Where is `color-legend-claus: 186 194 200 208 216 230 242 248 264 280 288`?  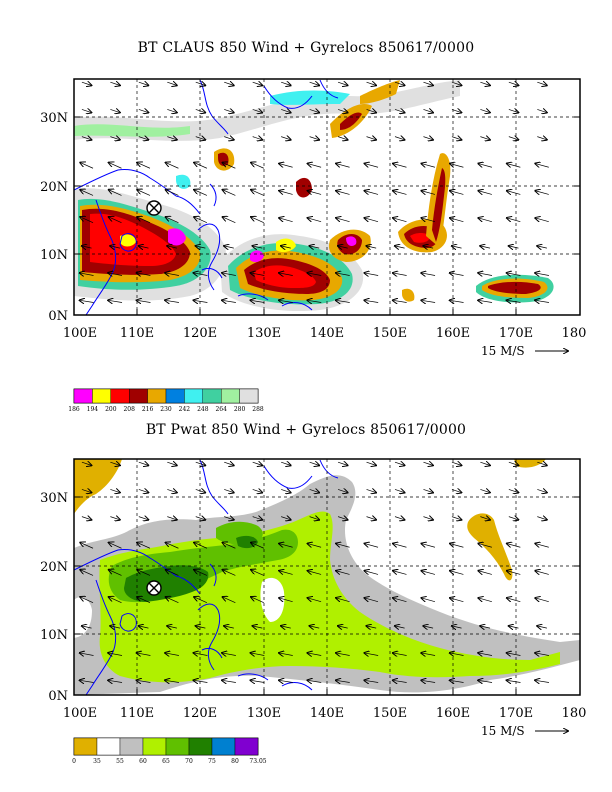 color-legend-claus: 186 194 200 208 216 230 242 248 264 280 288 is located at coordinates (166, 400).